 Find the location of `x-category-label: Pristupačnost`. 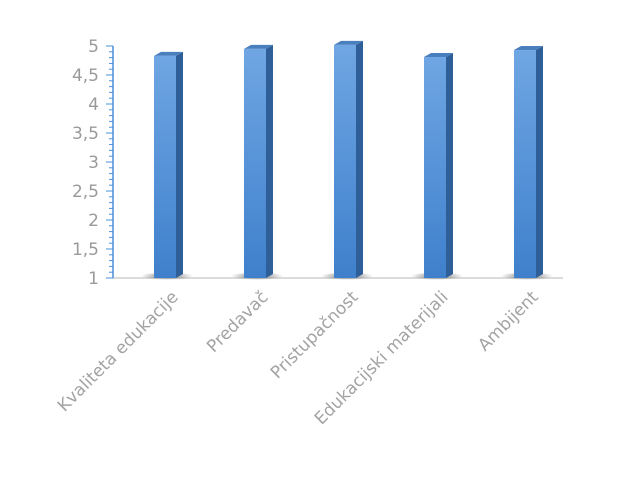

x-category-label: Pristupačnost is located at coordinates (315, 335).